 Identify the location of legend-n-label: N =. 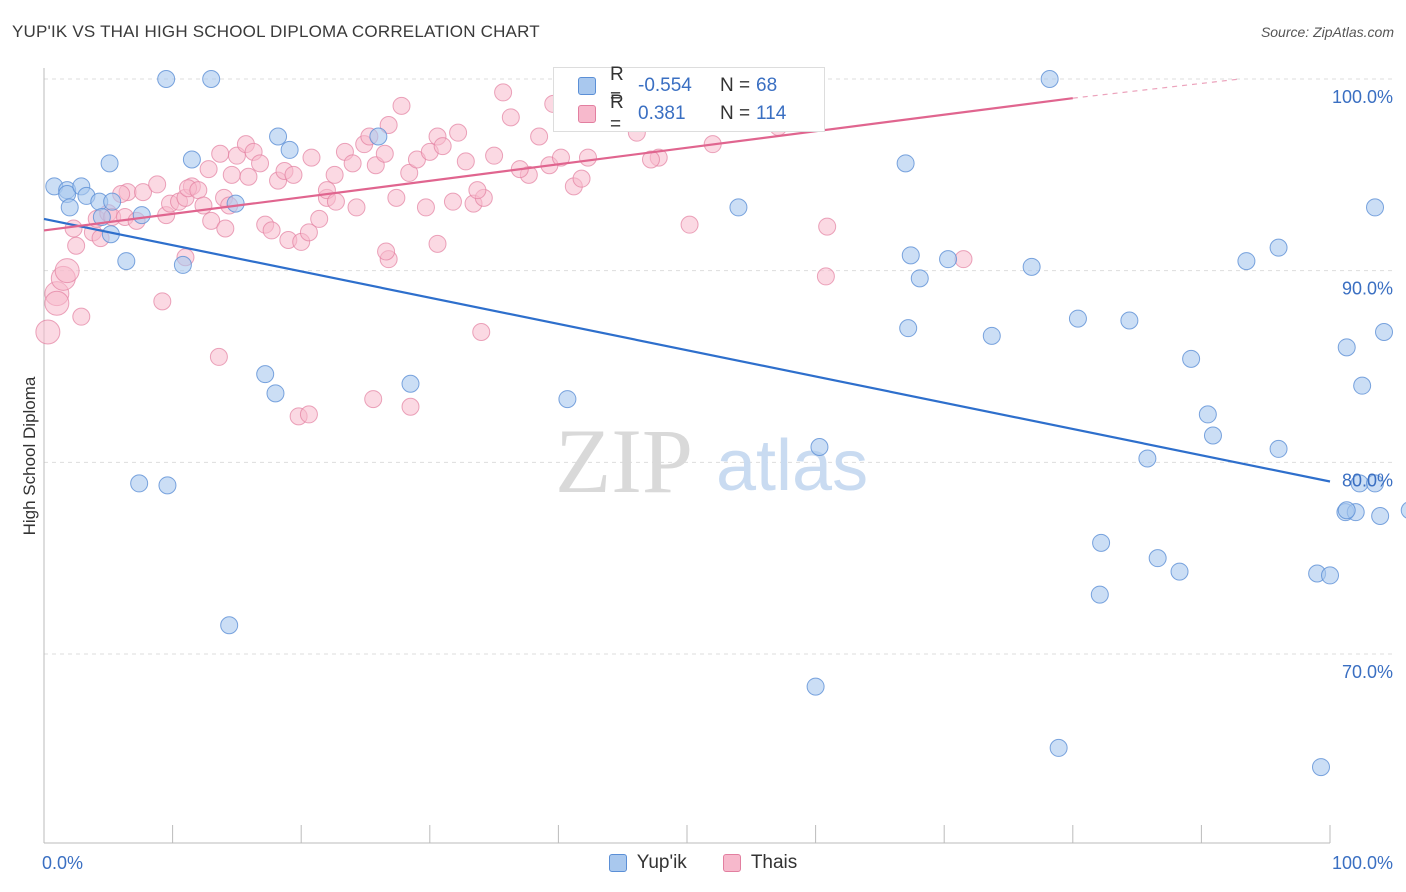
(735, 85).